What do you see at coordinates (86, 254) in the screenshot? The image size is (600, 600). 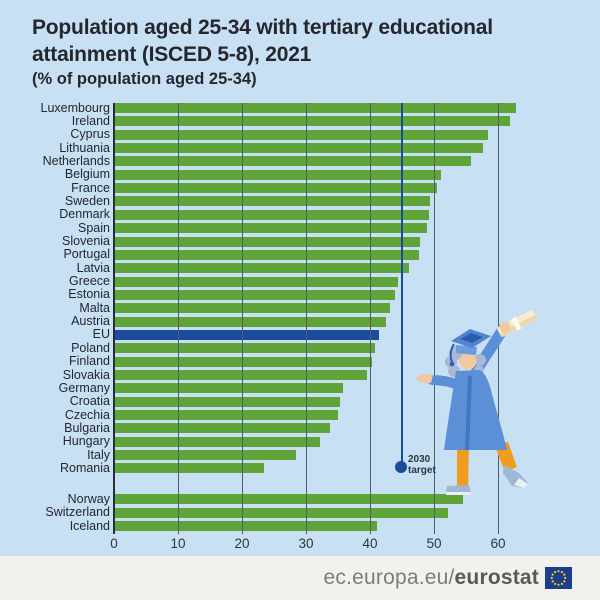 I see `country-label-portugal: Portugal` at bounding box center [86, 254].